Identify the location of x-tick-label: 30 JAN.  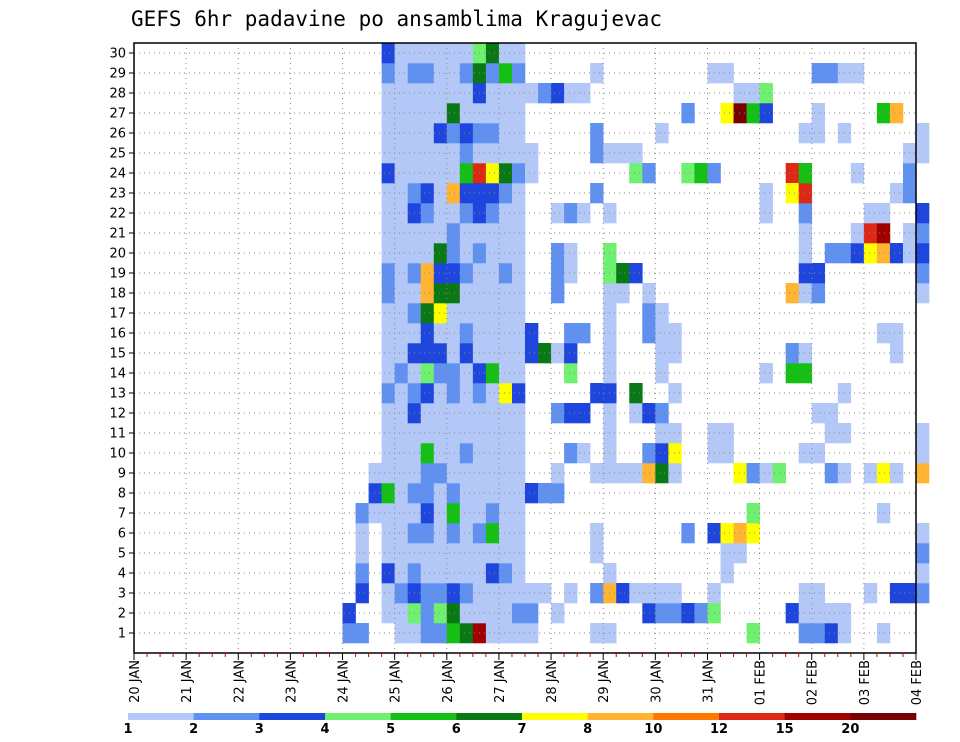
(656, 681).